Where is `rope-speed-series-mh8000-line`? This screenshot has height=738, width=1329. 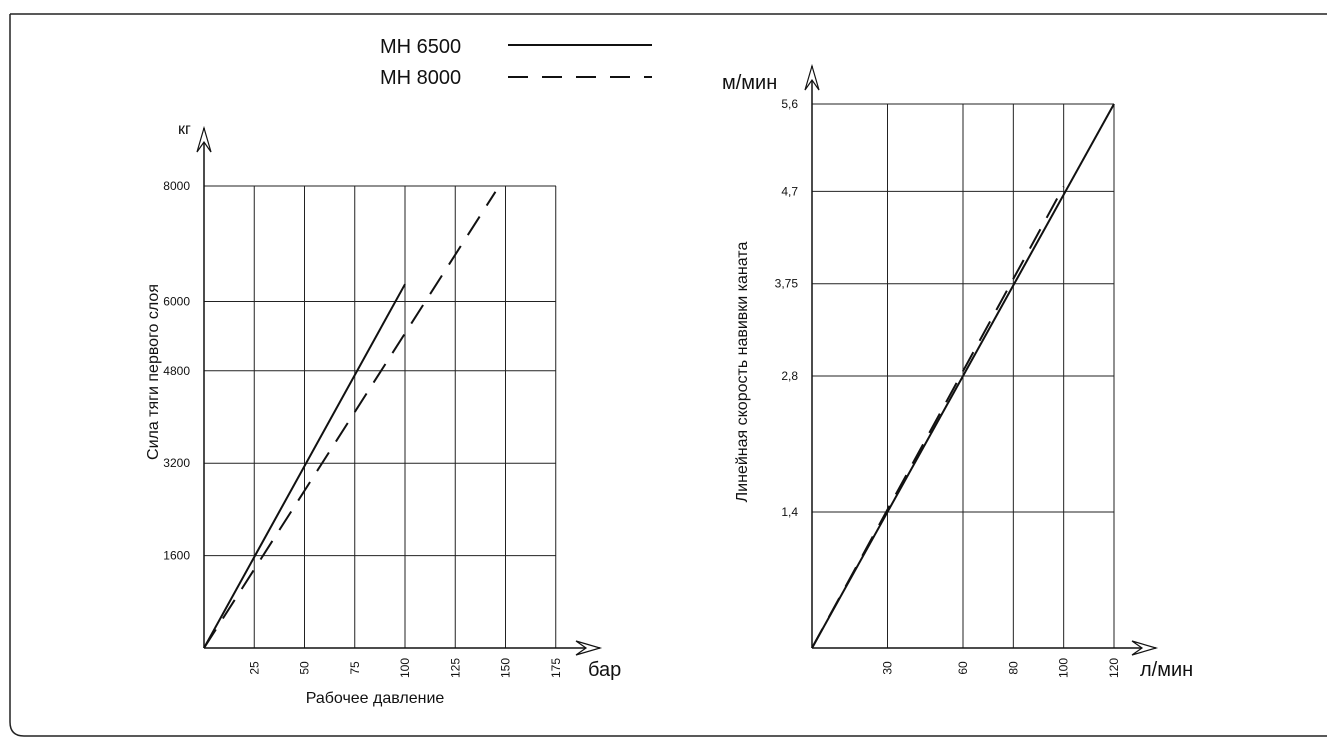 rope-speed-series-mh8000-line is located at coordinates (938, 417).